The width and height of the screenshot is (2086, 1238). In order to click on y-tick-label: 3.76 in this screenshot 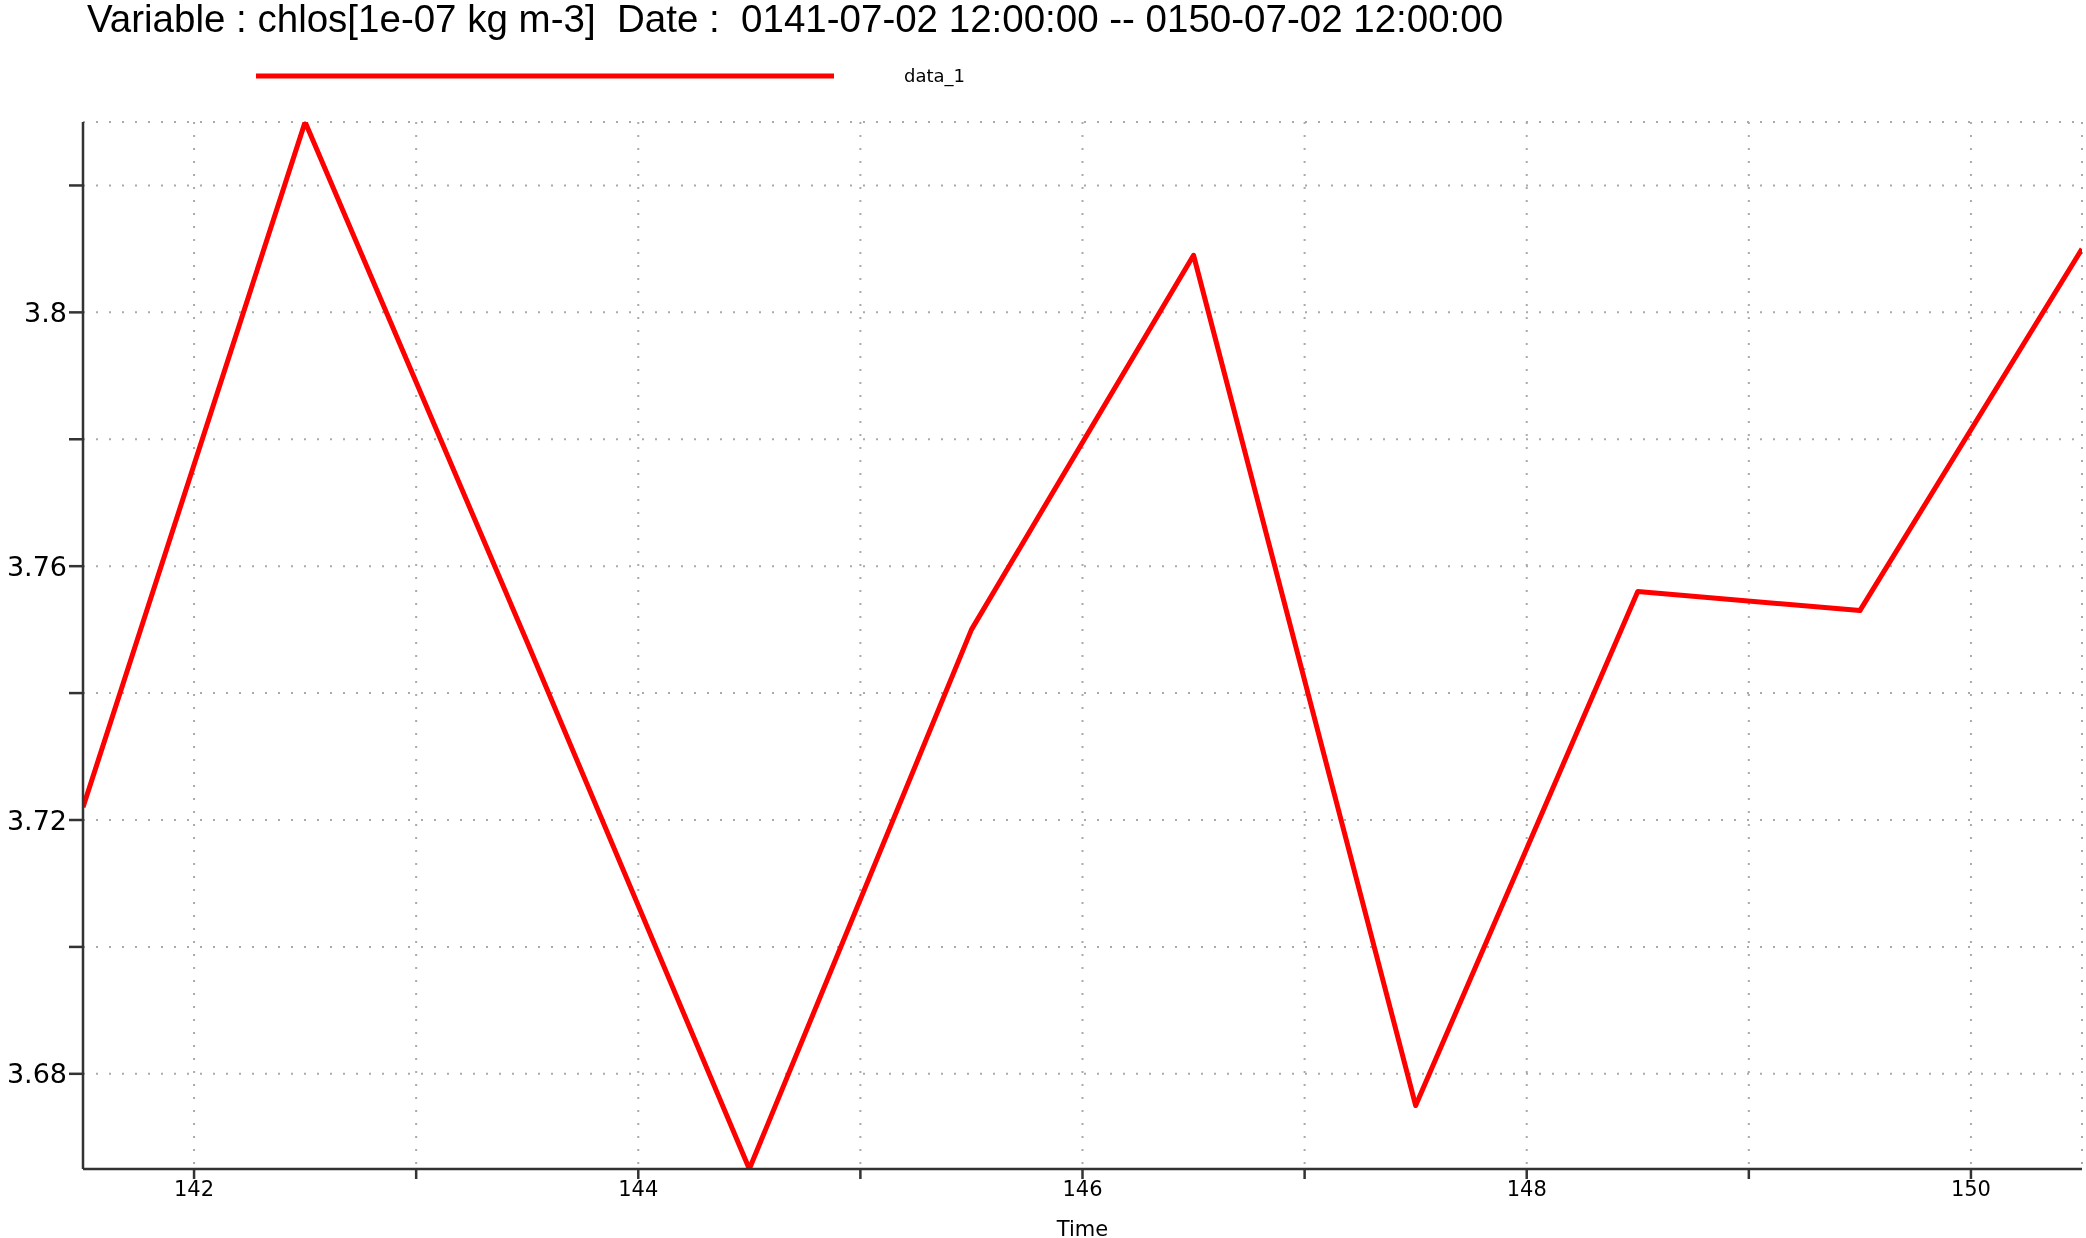, I will do `click(36, 566)`.